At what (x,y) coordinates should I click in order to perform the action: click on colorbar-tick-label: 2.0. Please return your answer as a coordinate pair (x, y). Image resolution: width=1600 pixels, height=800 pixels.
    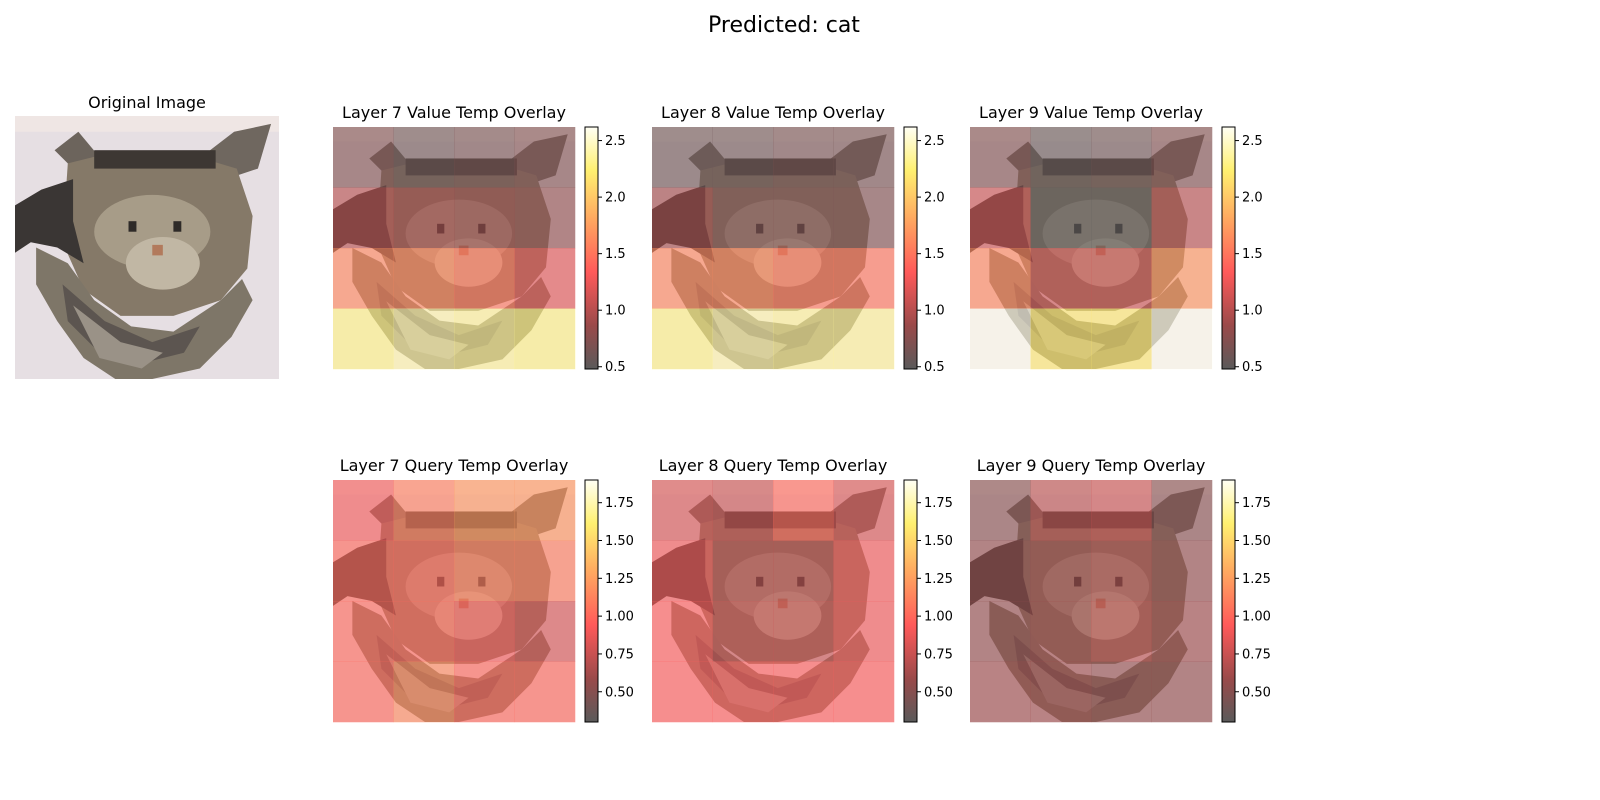
    Looking at the image, I should click on (615, 198).